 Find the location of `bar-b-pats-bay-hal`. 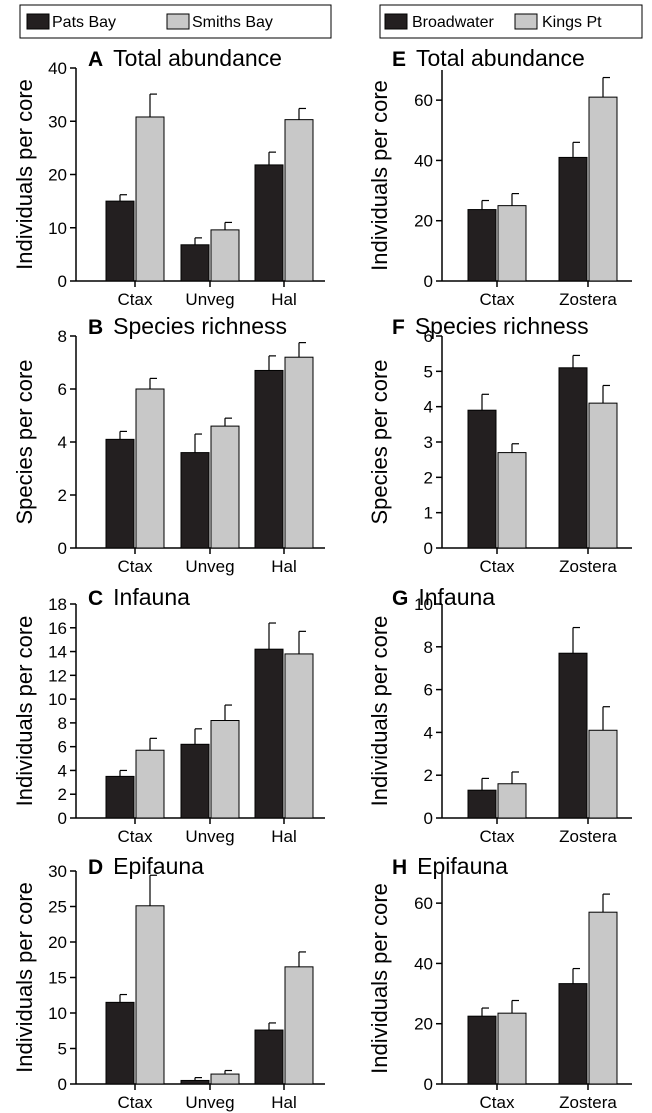

bar-b-pats-bay-hal is located at coordinates (269, 459).